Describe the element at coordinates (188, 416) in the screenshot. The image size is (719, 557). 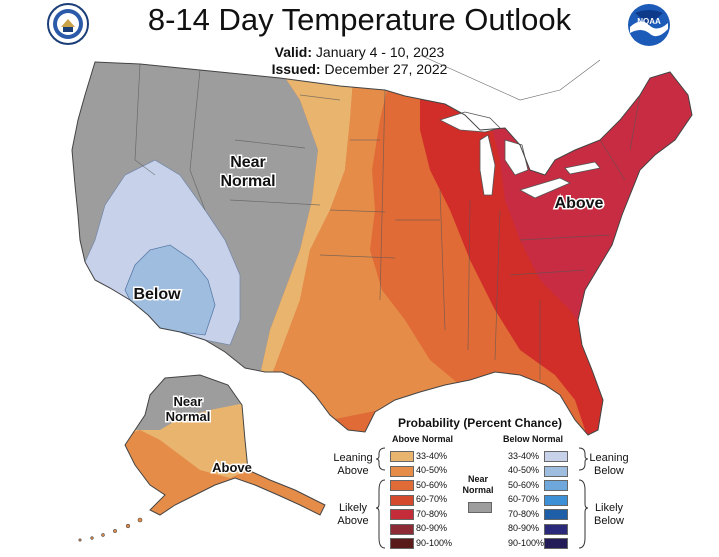
I see `label-near-normal-ak-2: Normal` at that location.